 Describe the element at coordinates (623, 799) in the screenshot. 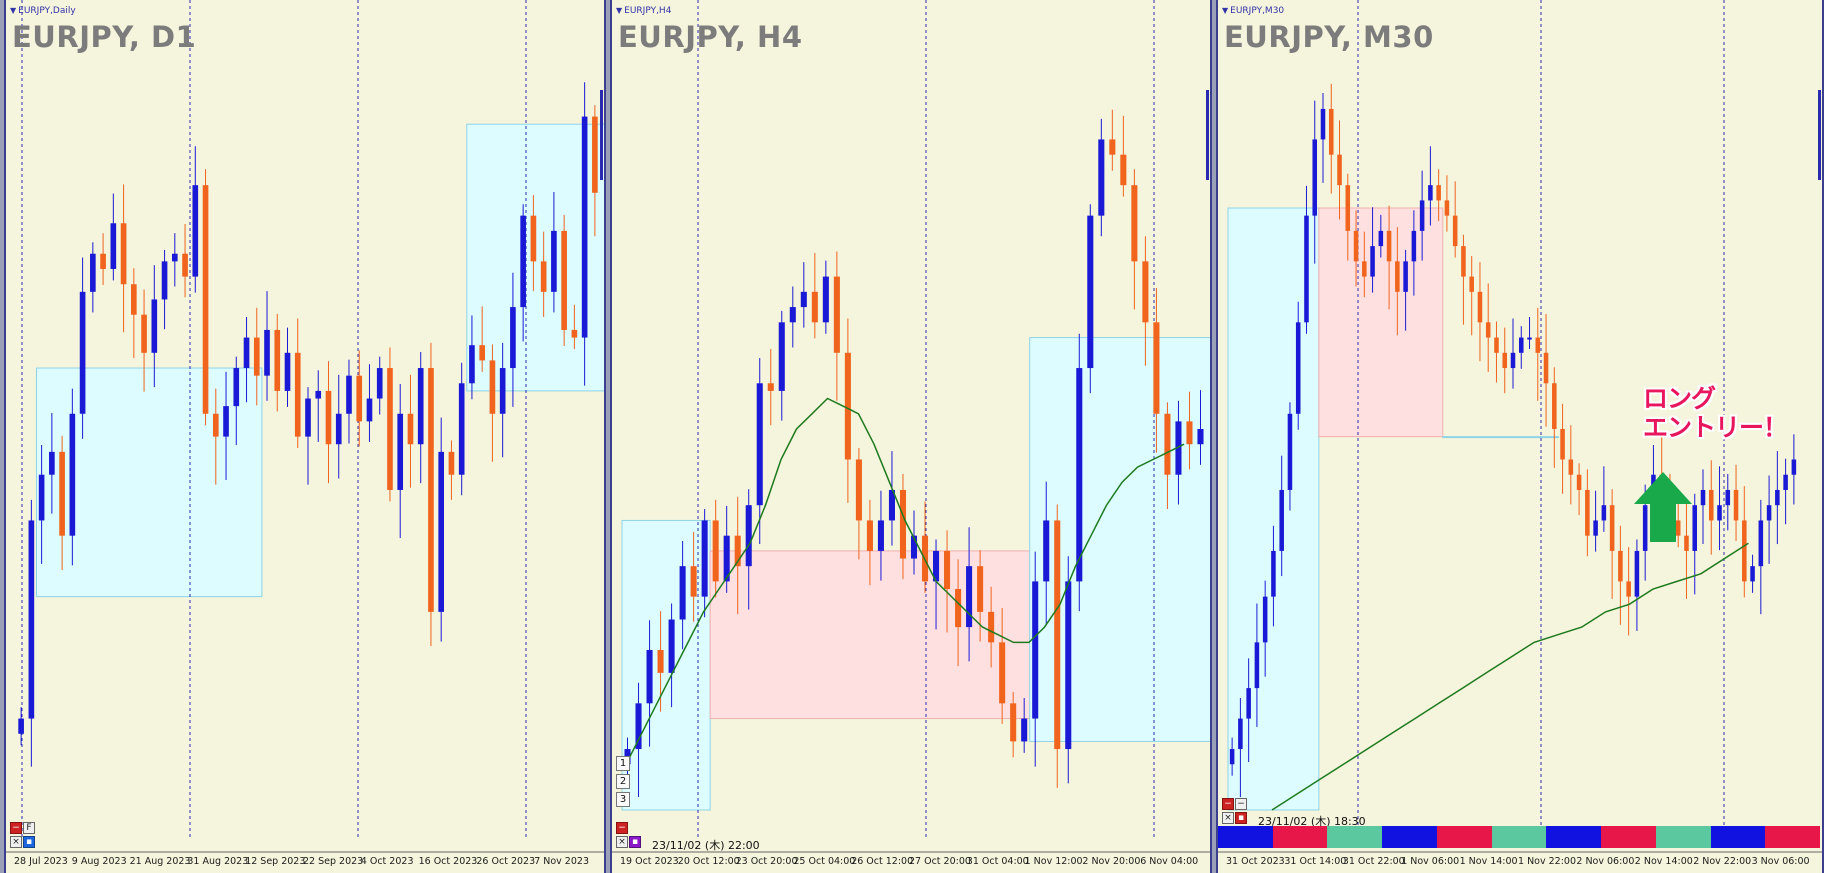

I see `numbered-button-3: 3` at that location.